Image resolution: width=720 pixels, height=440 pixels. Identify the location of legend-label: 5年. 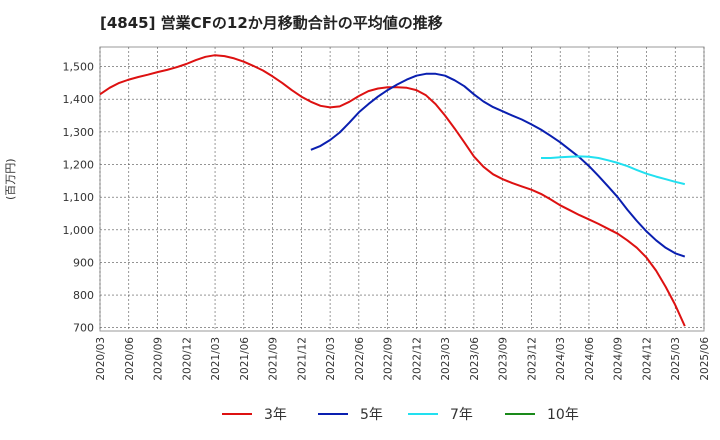
(371, 415).